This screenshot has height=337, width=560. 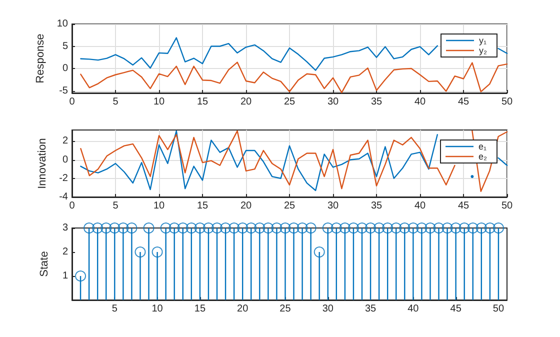 What do you see at coordinates (62, 24) in the screenshot?
I see `y-tick-label: 10` at bounding box center [62, 24].